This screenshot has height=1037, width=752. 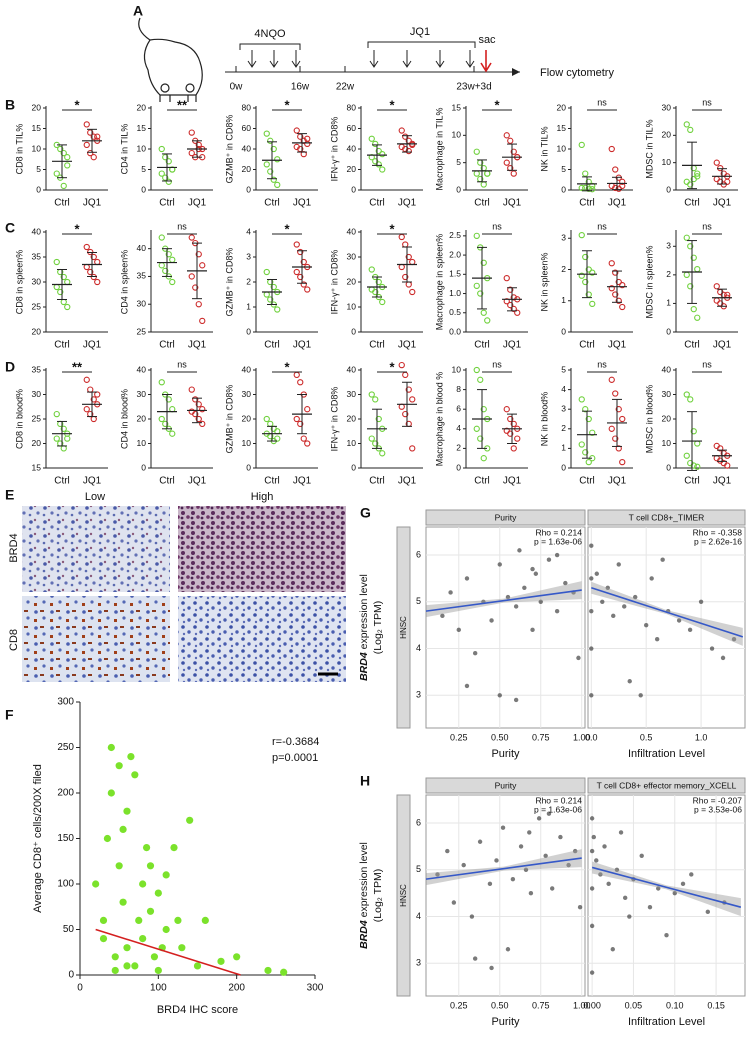 What do you see at coordinates (403, 627) in the screenshot?
I see `strip-label: HNSC` at bounding box center [403, 627].